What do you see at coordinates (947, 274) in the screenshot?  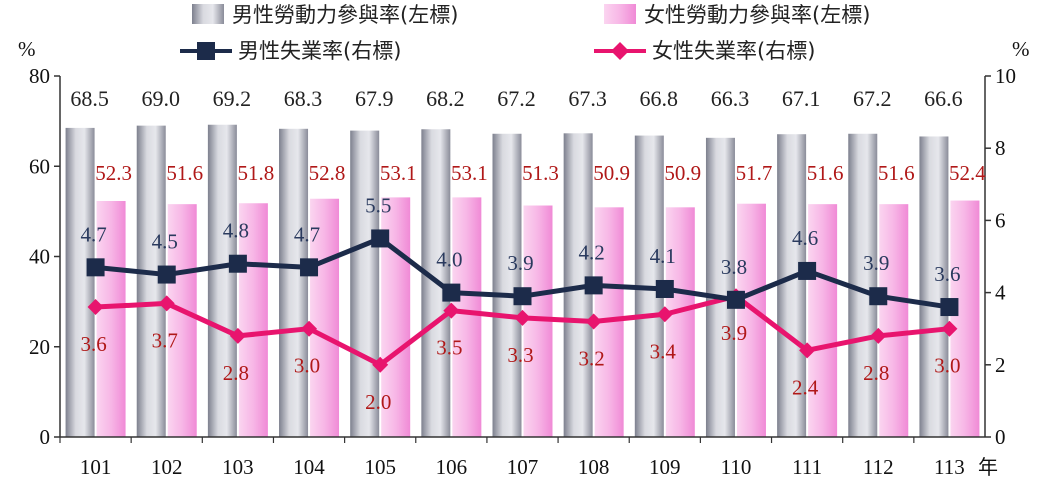 I see `label-male-unemp-113: 3.6` at bounding box center [947, 274].